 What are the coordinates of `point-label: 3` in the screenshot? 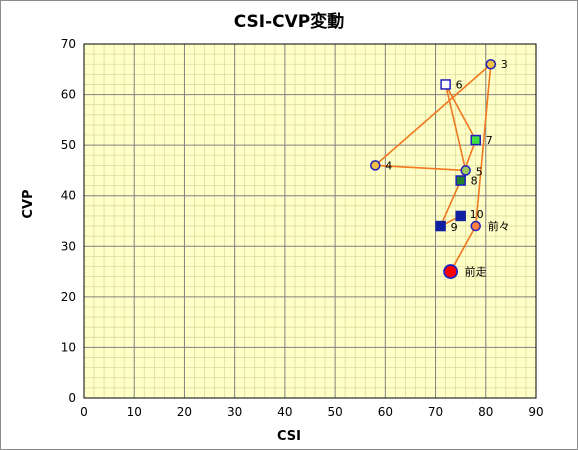 It's located at (504, 64).